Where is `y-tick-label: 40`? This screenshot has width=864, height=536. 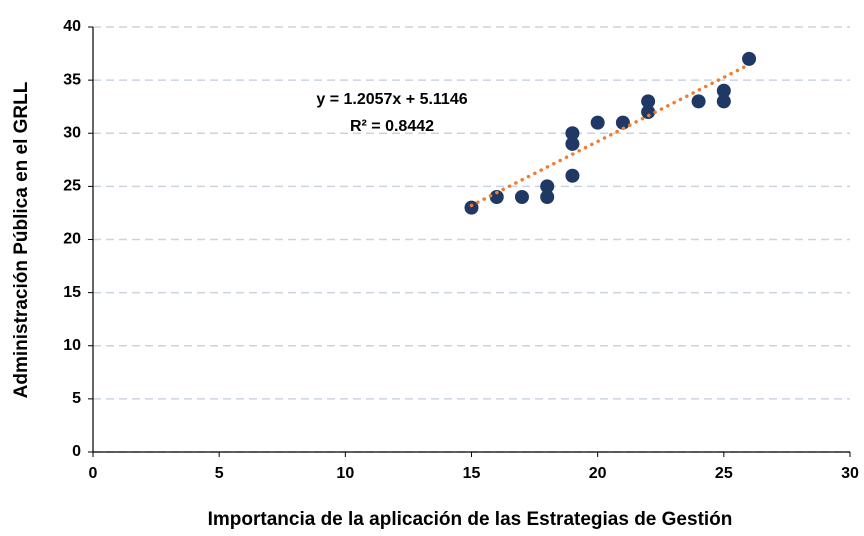 y-tick-label: 40 is located at coordinates (72, 26).